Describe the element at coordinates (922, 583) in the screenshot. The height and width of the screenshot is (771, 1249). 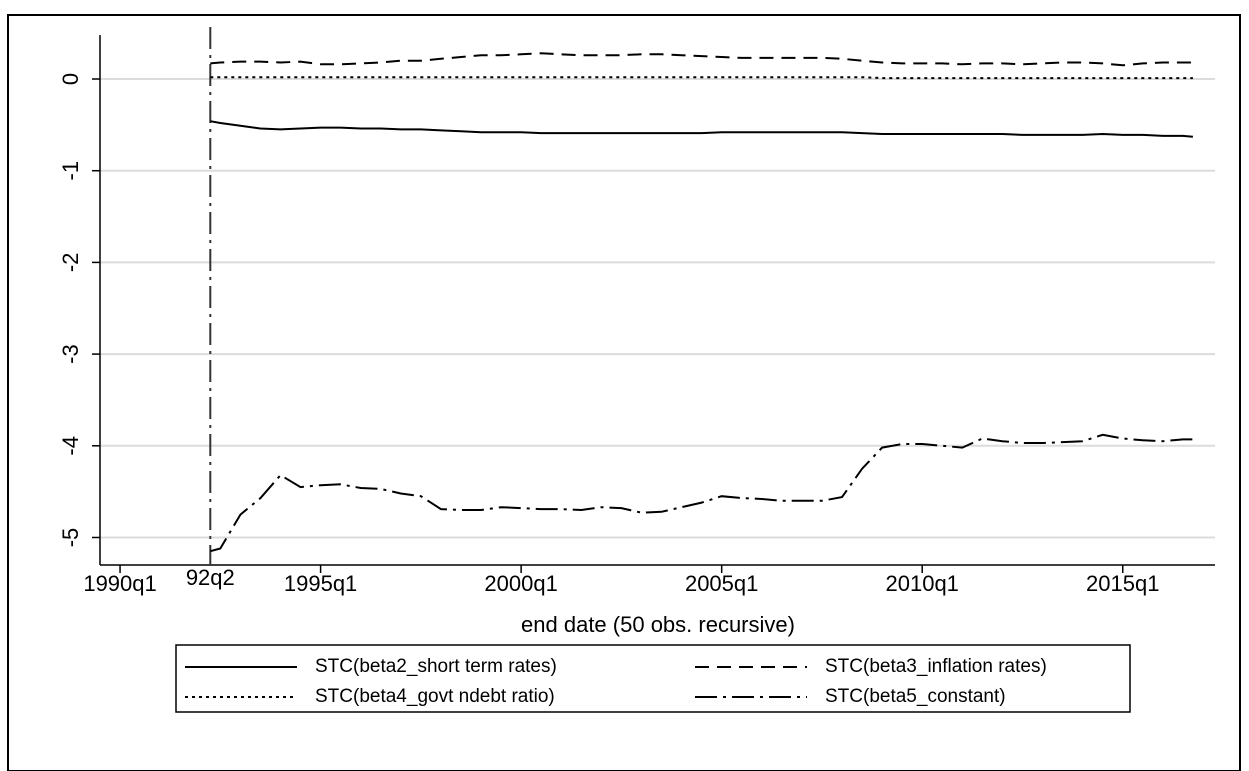
I see `x-tick-label: 2010q1` at that location.